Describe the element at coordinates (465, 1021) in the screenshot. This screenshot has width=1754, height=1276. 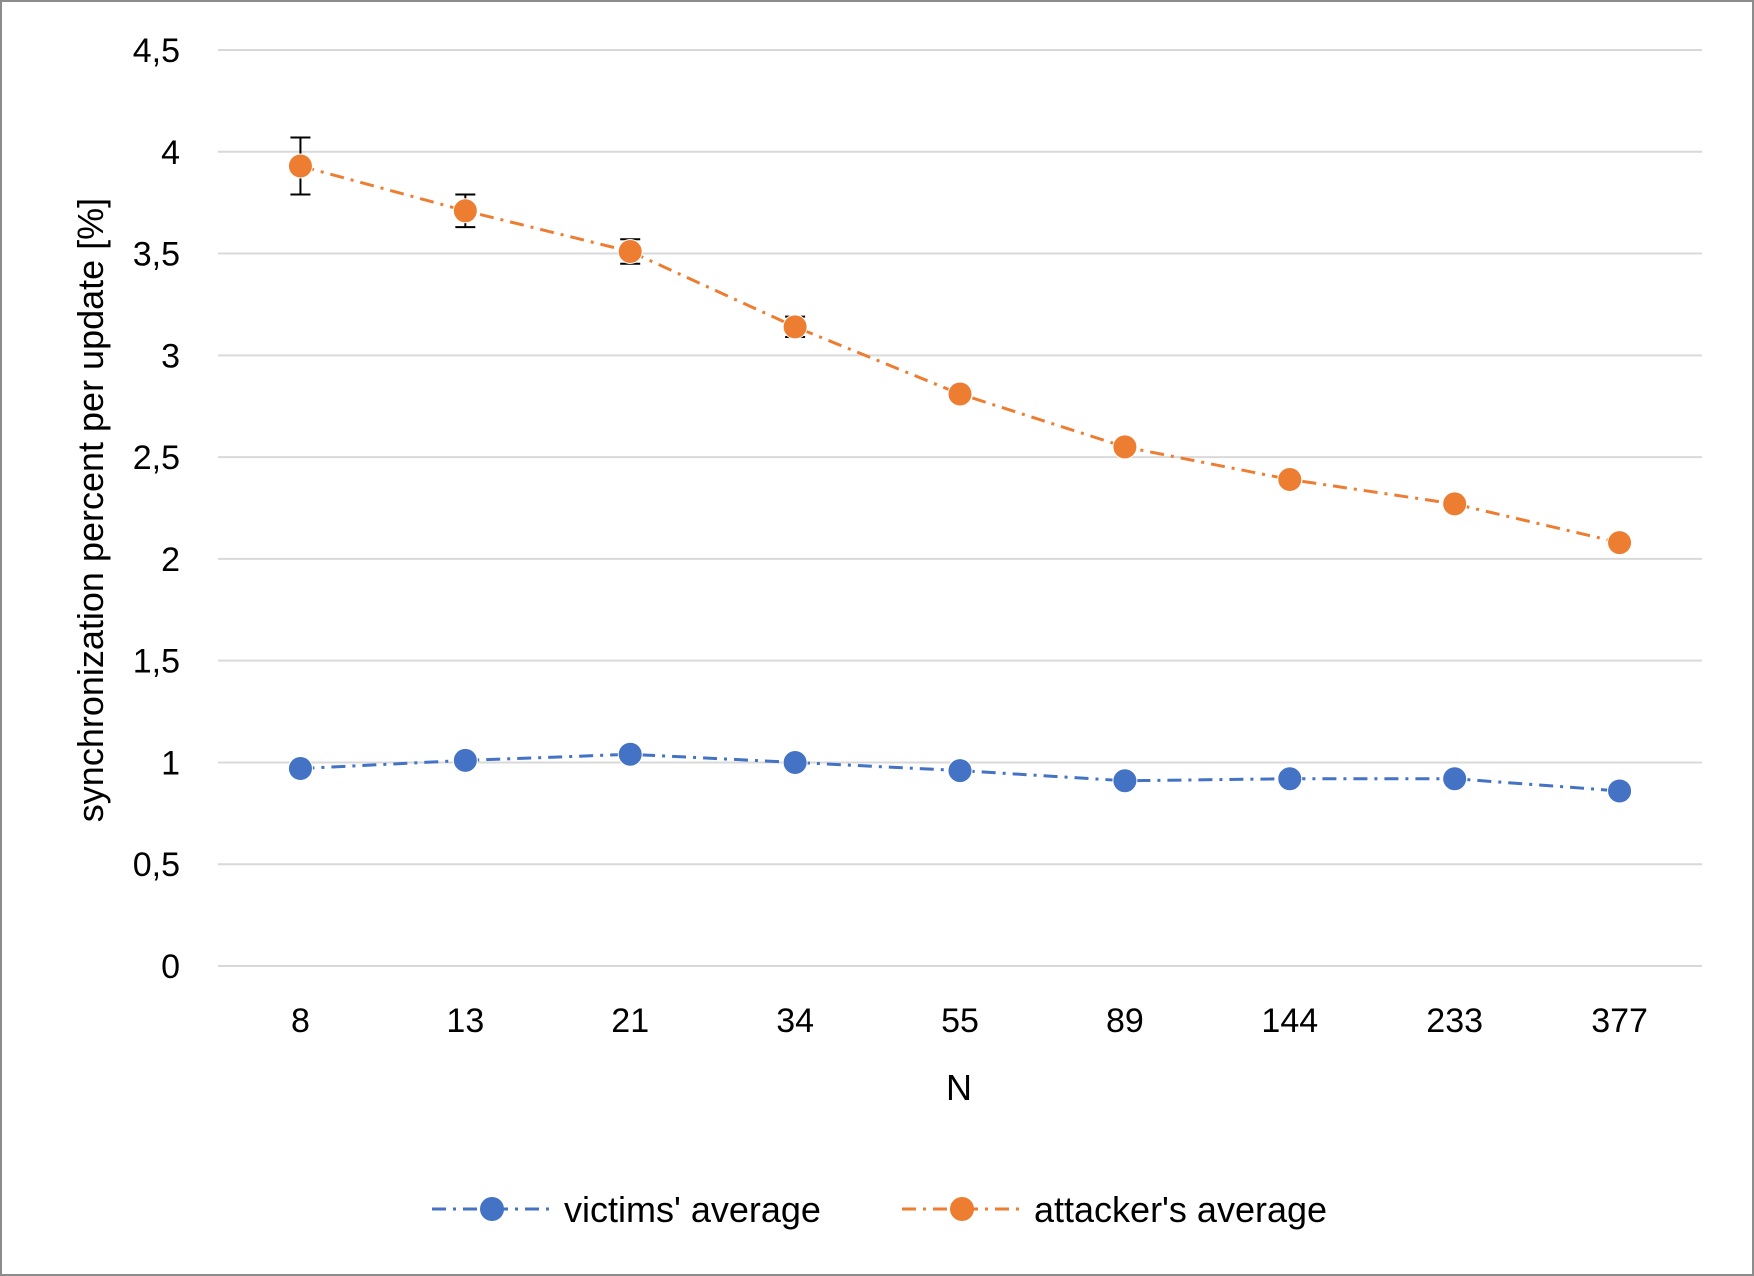
I see `x-tick-label: 13` at that location.